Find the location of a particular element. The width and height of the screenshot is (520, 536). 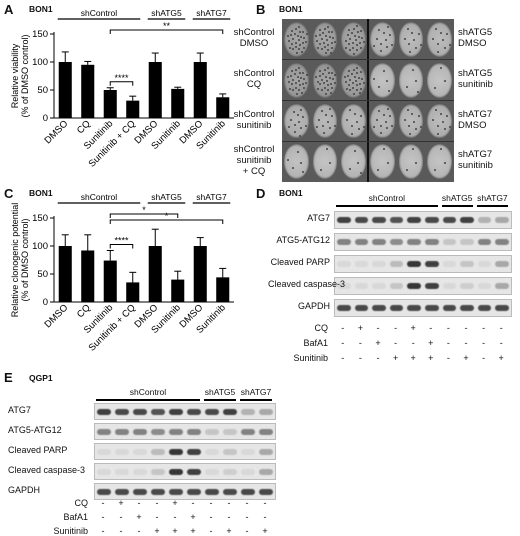

group-label: shControl is located at coordinates (99, 13).